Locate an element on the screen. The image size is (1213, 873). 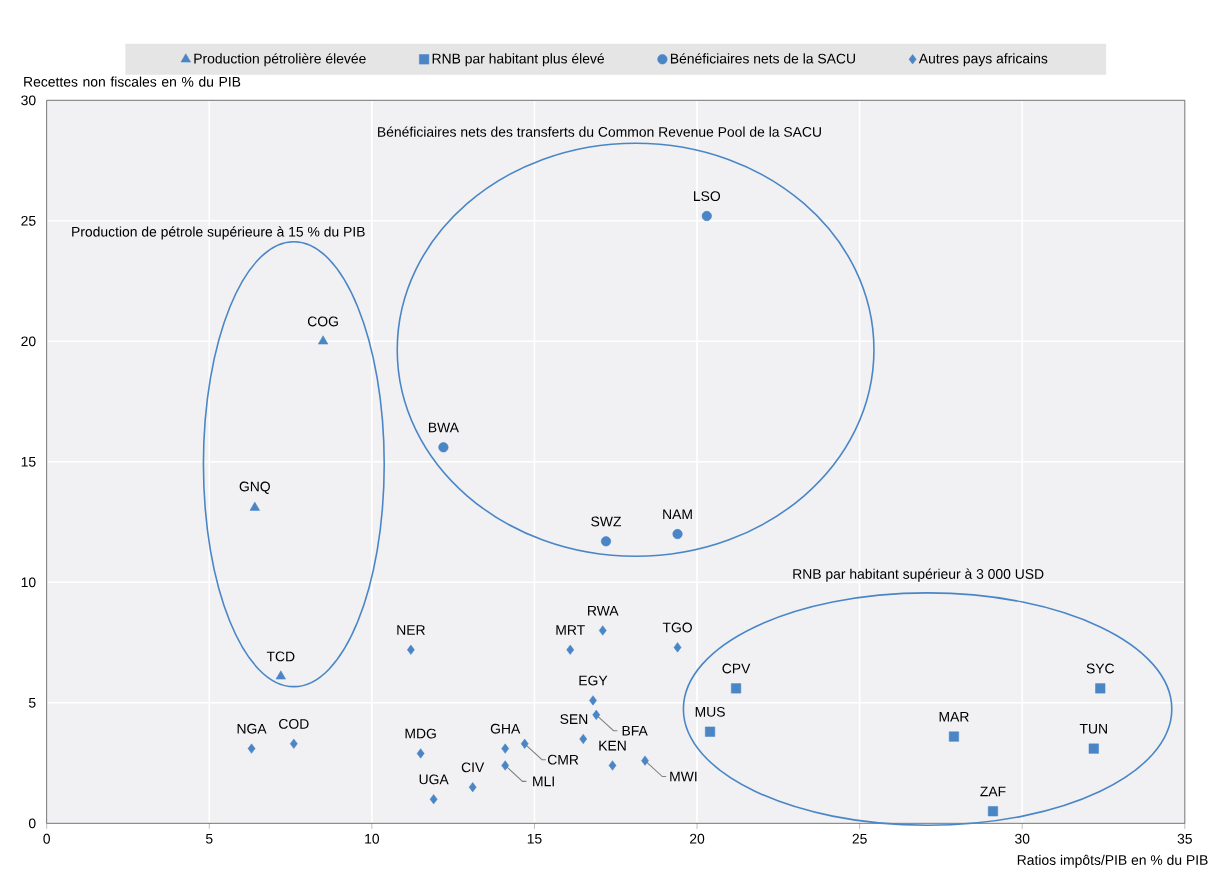
y-tick-label: 5 is located at coordinates (32, 702).